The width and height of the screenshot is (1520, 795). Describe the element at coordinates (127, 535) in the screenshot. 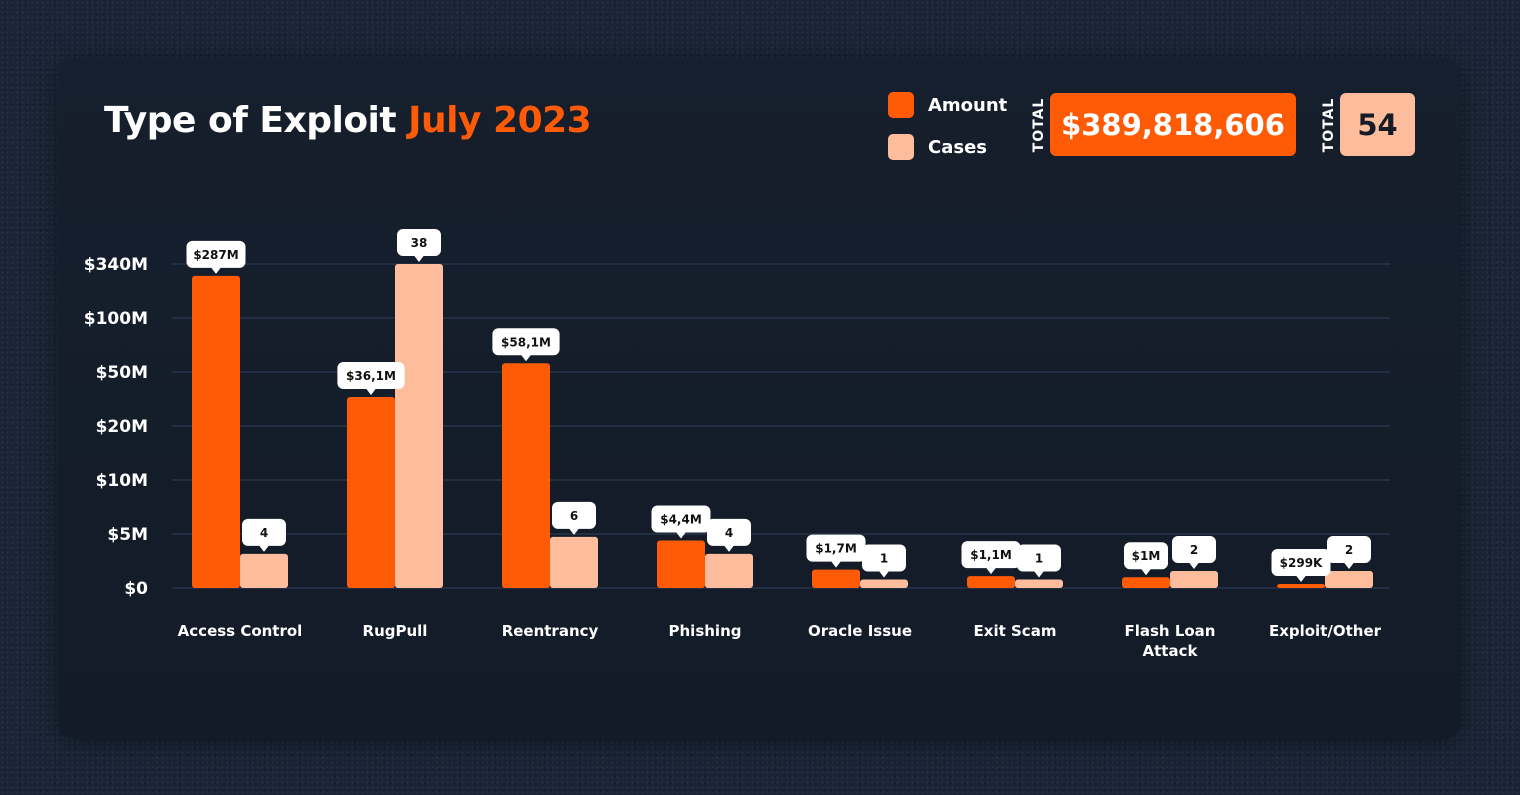

I see `y-tick-label: $5M` at that location.